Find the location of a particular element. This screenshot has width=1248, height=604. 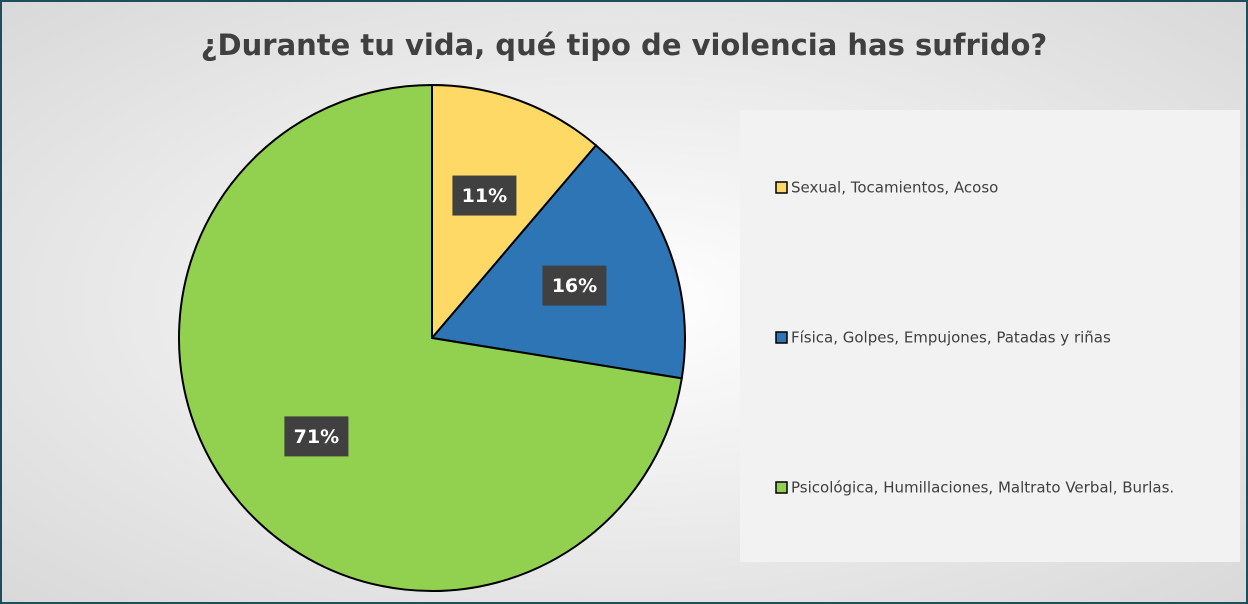

data-label: 11% is located at coordinates (484, 196).